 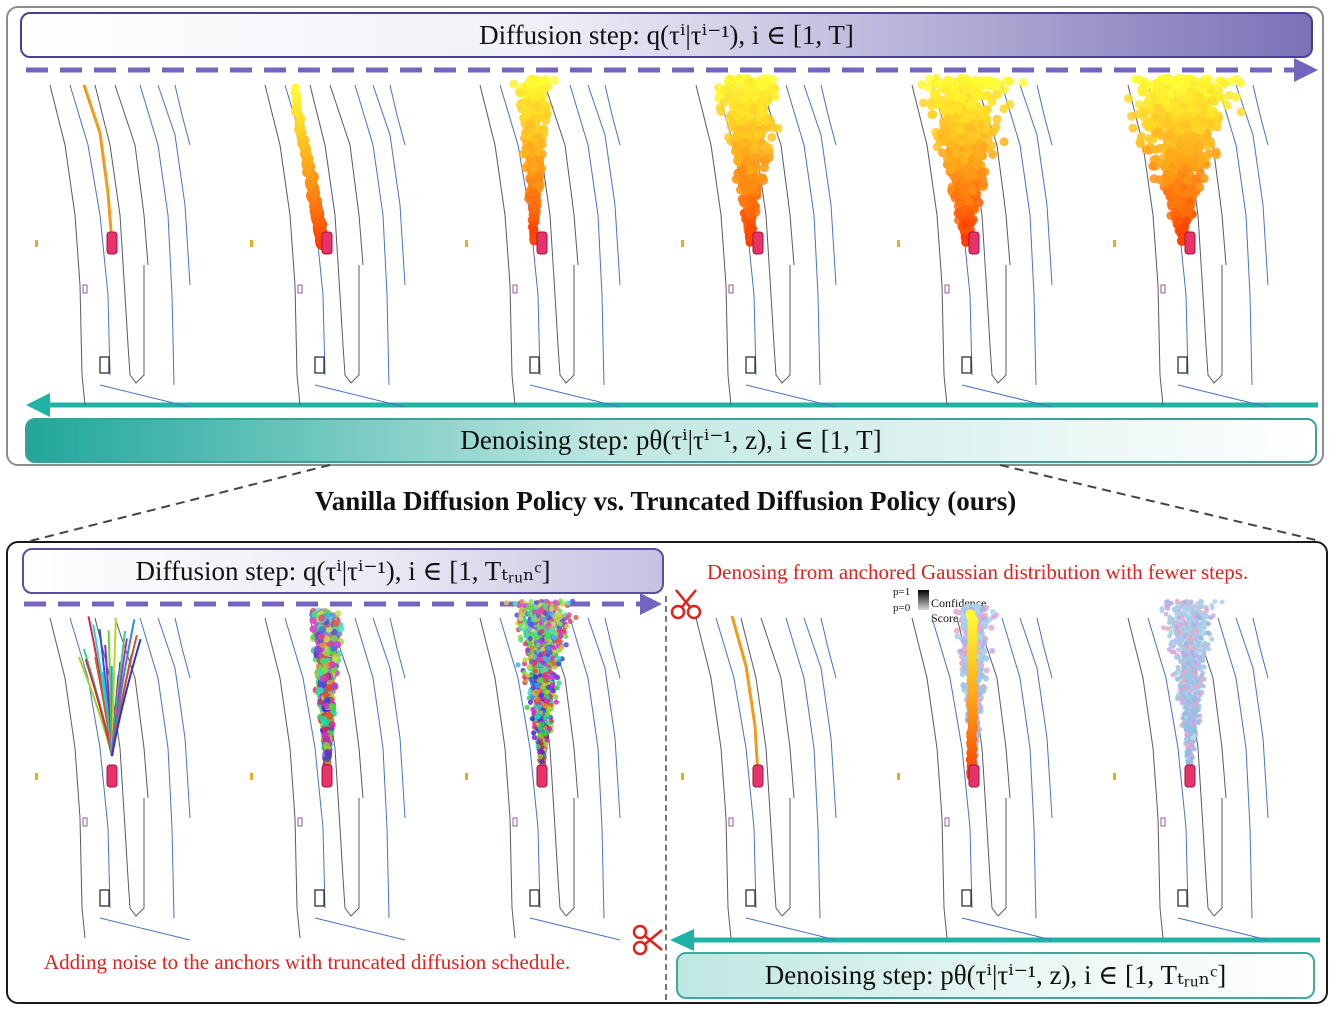 What do you see at coordinates (647, 940) in the screenshot?
I see `scissors-icon` at bounding box center [647, 940].